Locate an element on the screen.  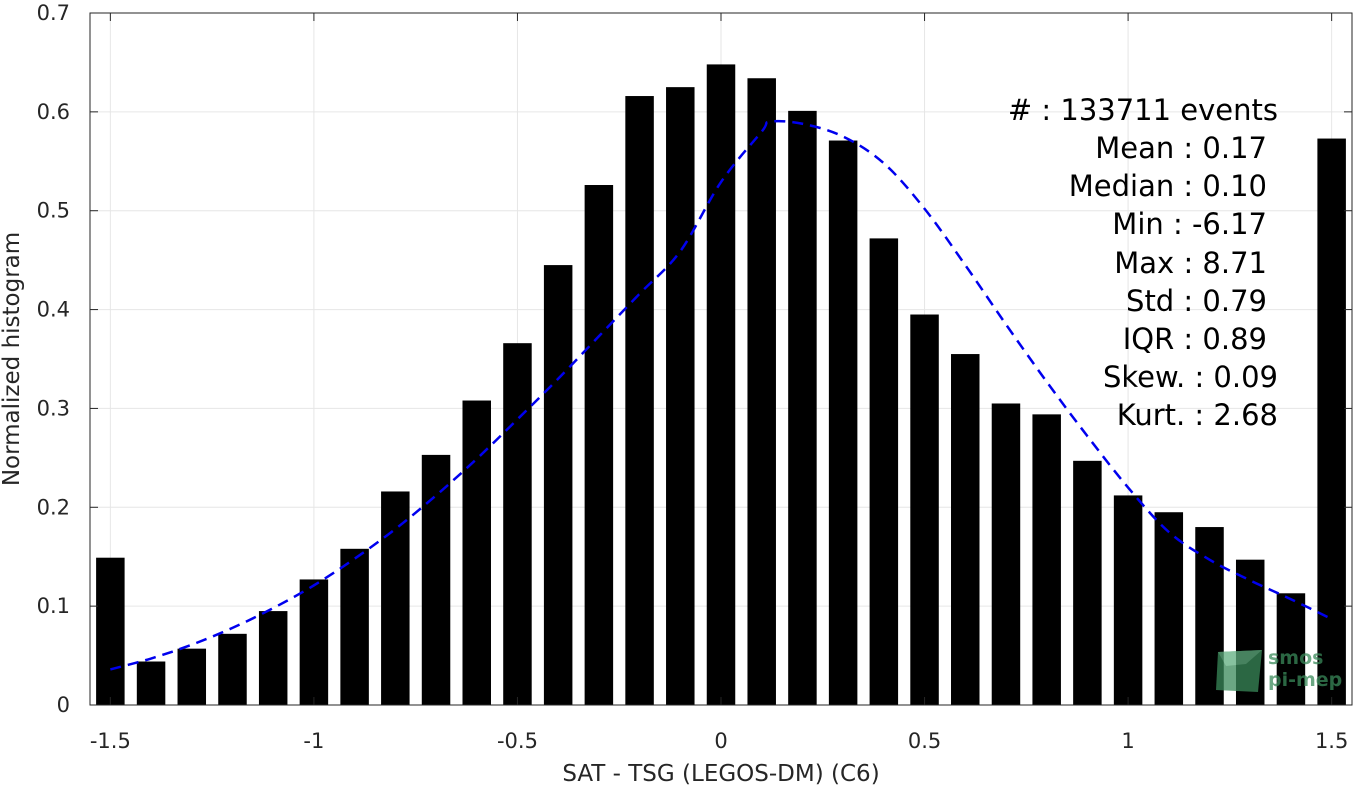
stat-std: Std : 0.79 is located at coordinates (1196, 301).